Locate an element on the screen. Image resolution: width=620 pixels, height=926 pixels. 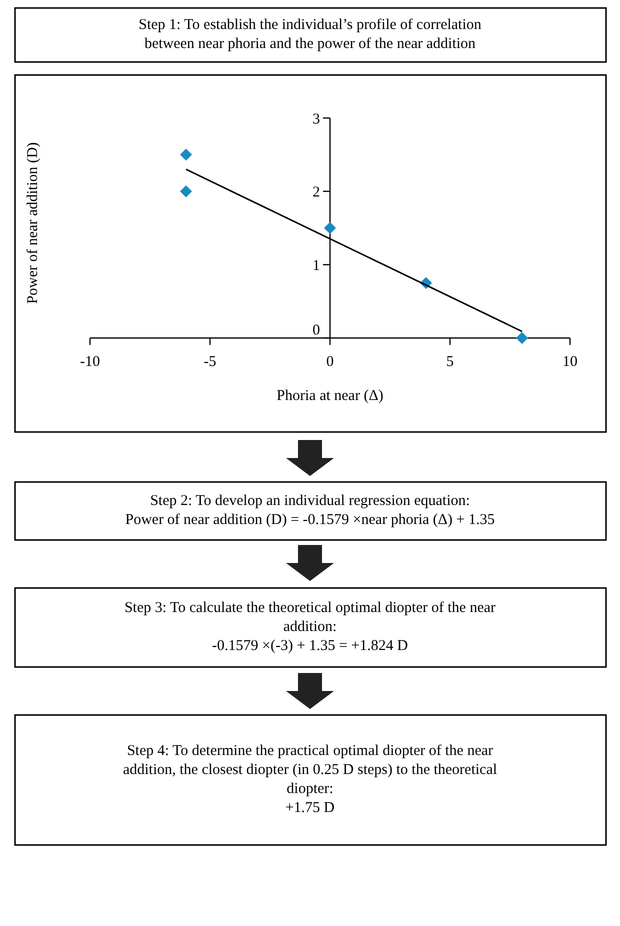
y-tick-label: 3 is located at coordinates (316, 119).